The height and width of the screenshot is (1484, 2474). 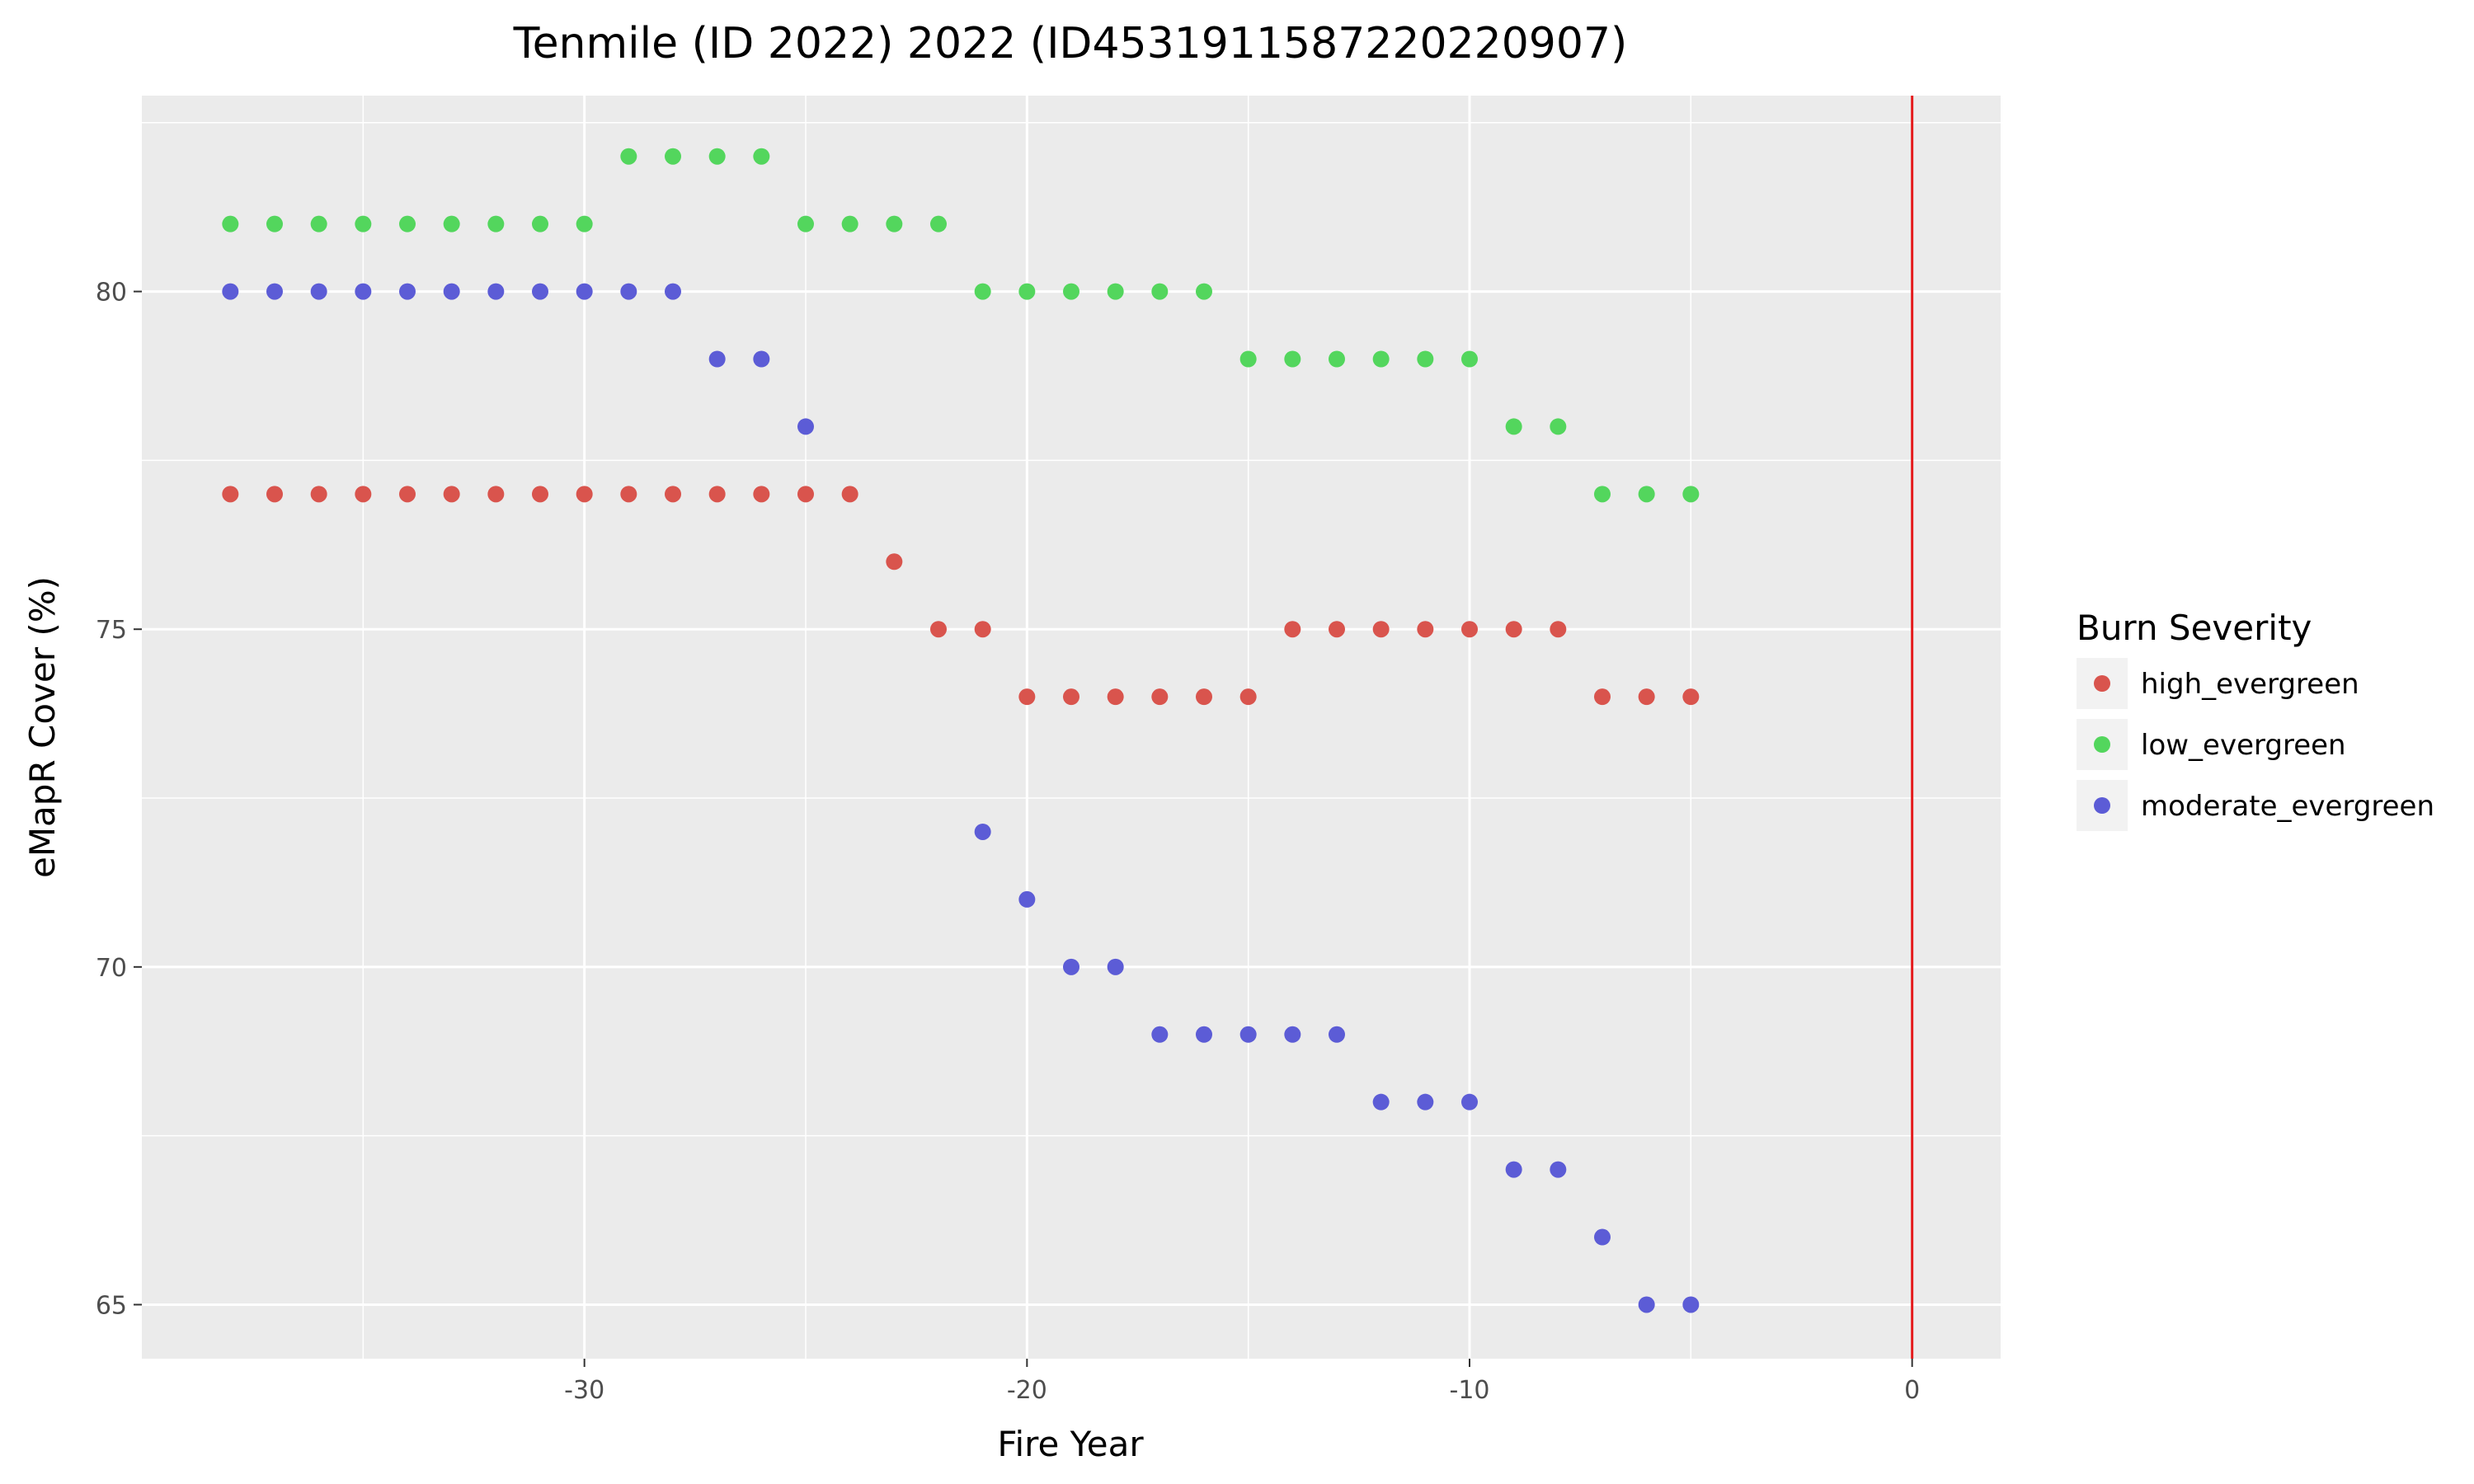 I want to click on x-tick-label: -20, so click(x=1027, y=1390).